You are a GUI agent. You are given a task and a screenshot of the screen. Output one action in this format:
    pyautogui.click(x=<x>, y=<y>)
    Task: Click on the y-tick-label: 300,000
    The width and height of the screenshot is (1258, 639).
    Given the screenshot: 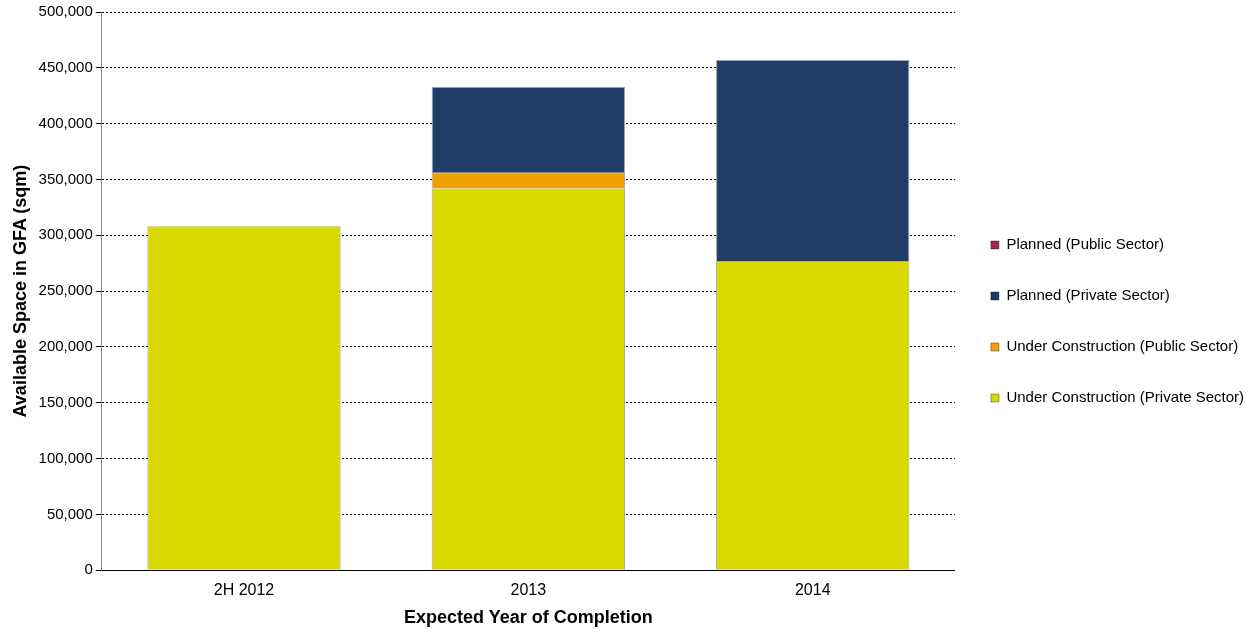 What is the action you would take?
    pyautogui.click(x=65, y=234)
    